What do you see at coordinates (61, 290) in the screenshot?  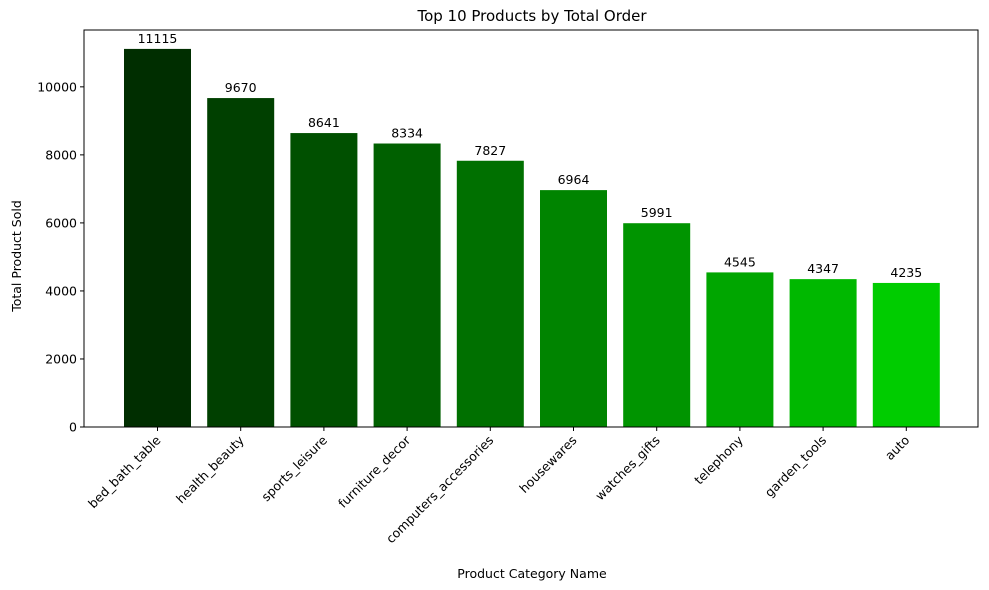 I see `y-tick-label: 4000` at bounding box center [61, 290].